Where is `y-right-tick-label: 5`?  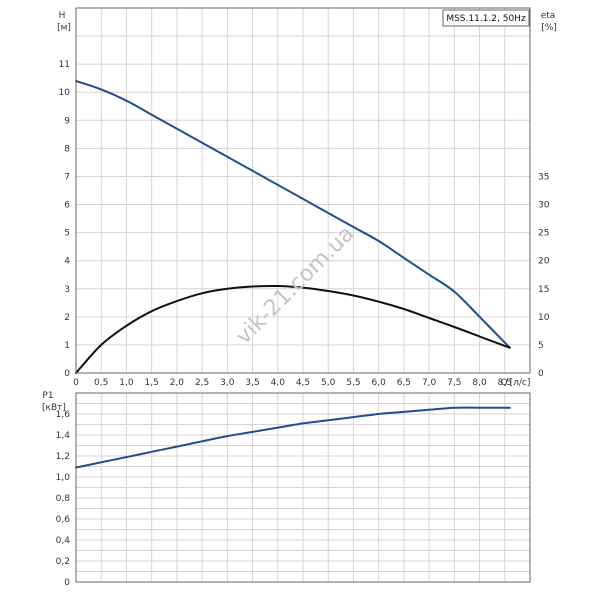 y-right-tick-label: 5 is located at coordinates (541, 346).